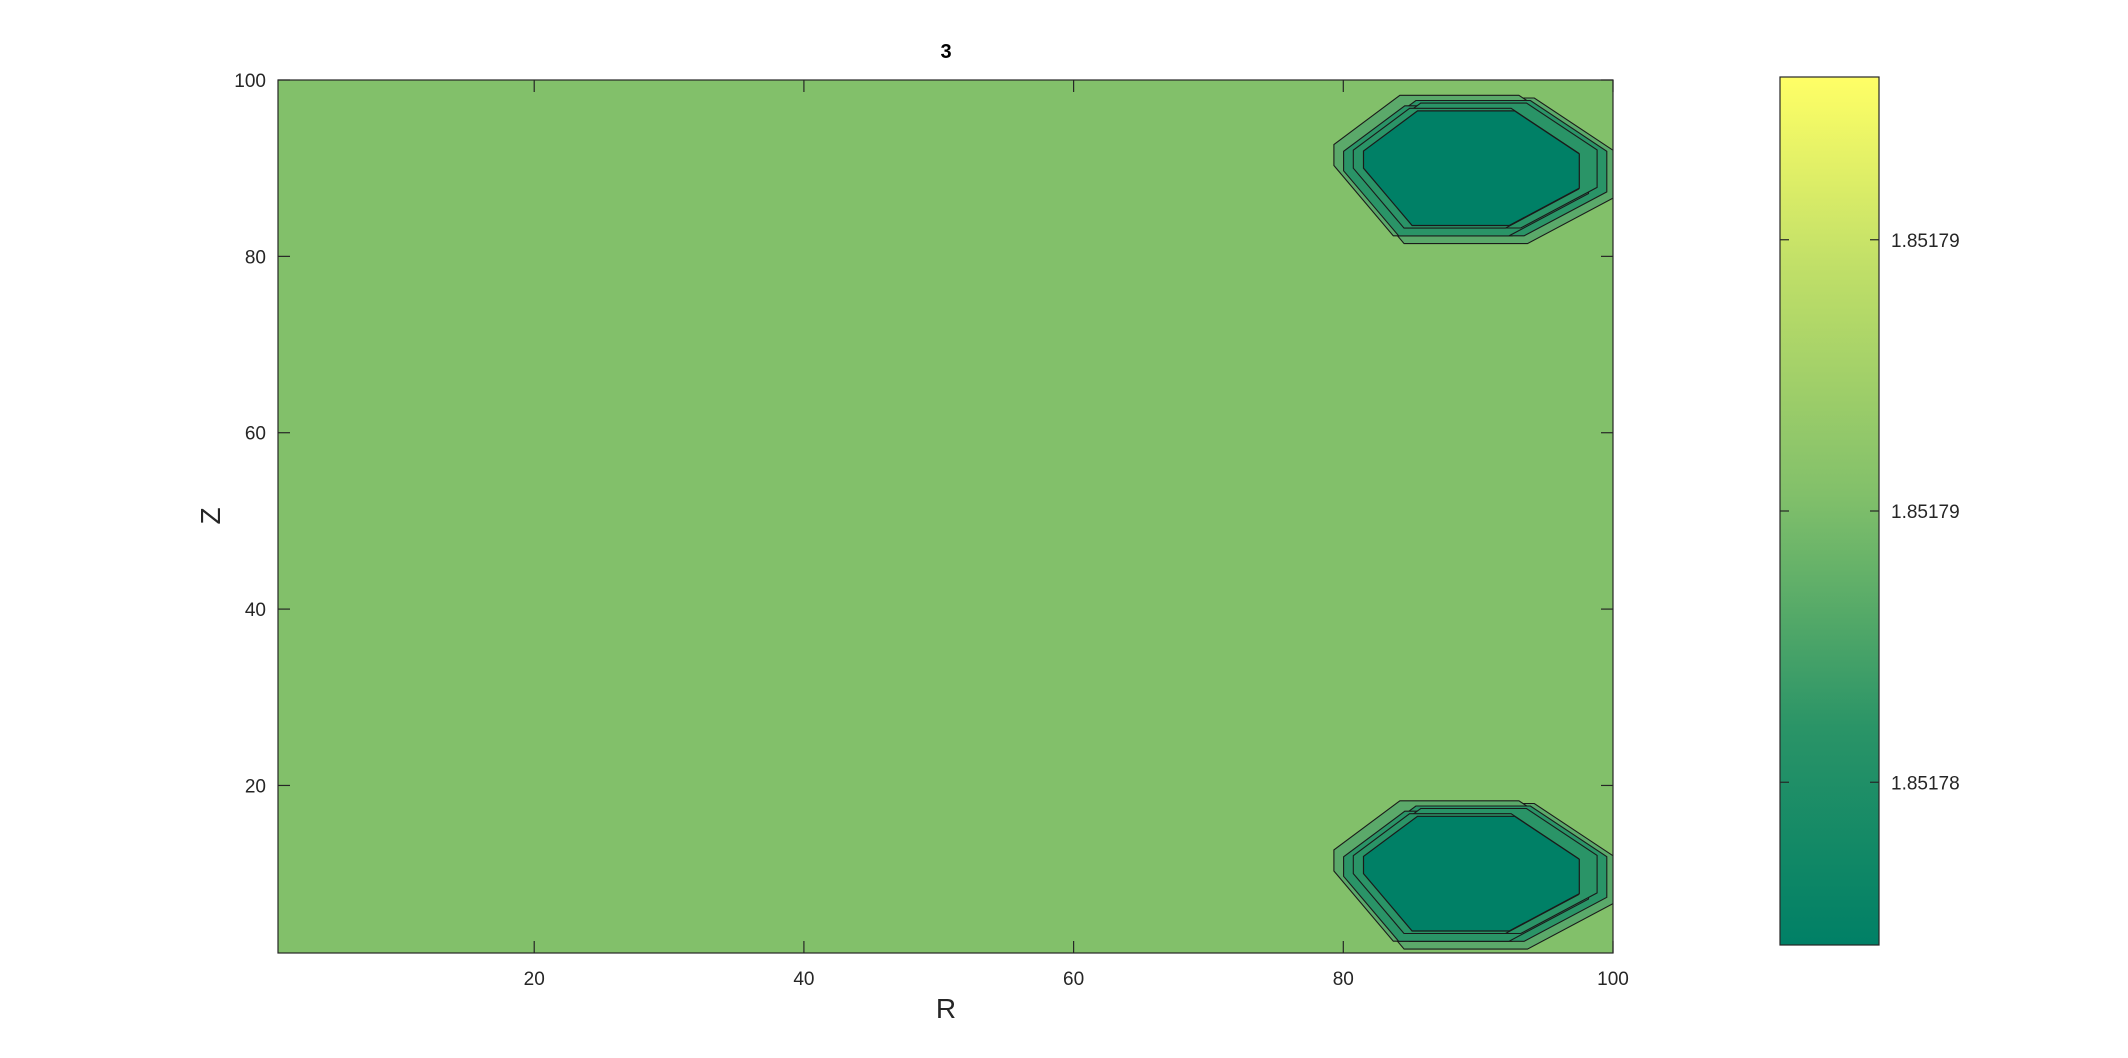 Image resolution: width=2128 pixels, height=1058 pixels. Describe the element at coordinates (1073, 979) in the screenshot. I see `x-tick-label: 60` at that location.